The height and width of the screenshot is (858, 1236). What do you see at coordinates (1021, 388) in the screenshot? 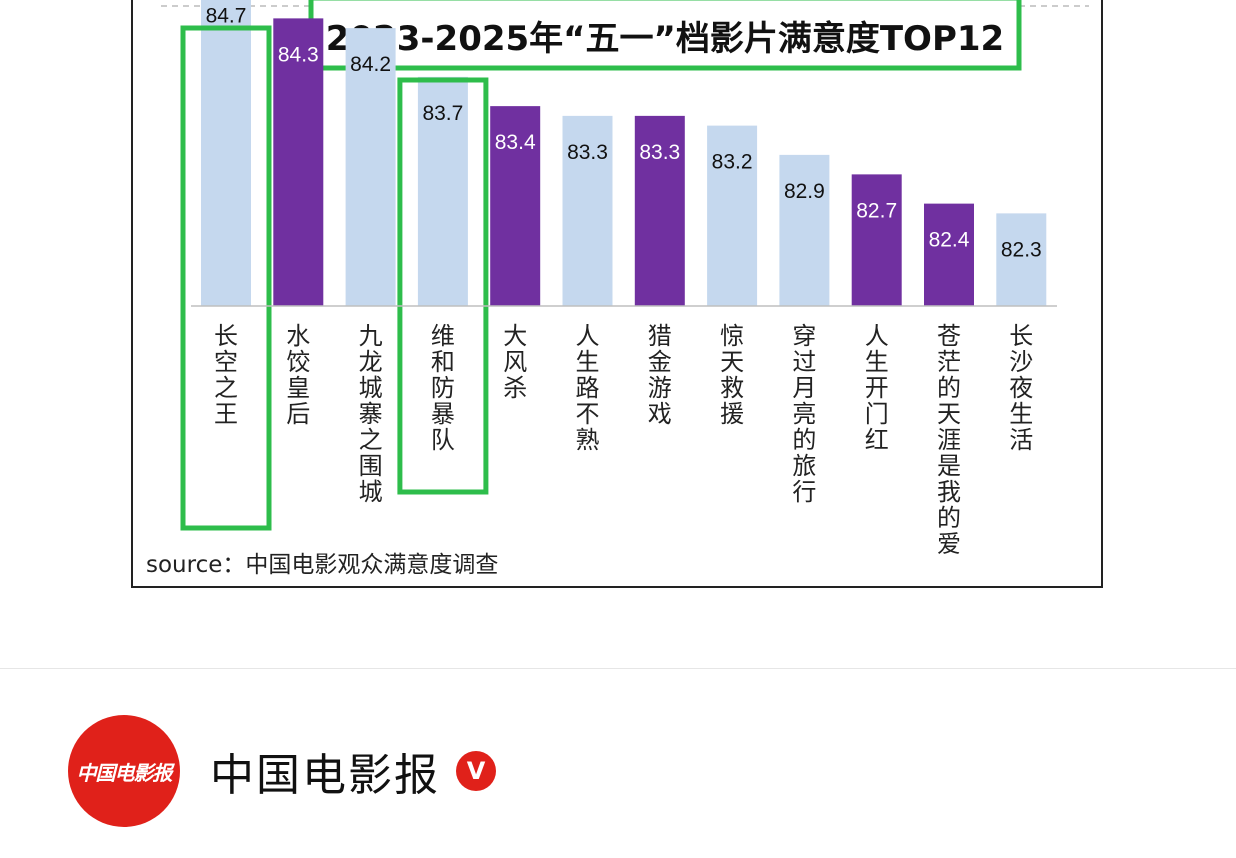
I see `category-label: 长沙夜生活` at bounding box center [1021, 388].